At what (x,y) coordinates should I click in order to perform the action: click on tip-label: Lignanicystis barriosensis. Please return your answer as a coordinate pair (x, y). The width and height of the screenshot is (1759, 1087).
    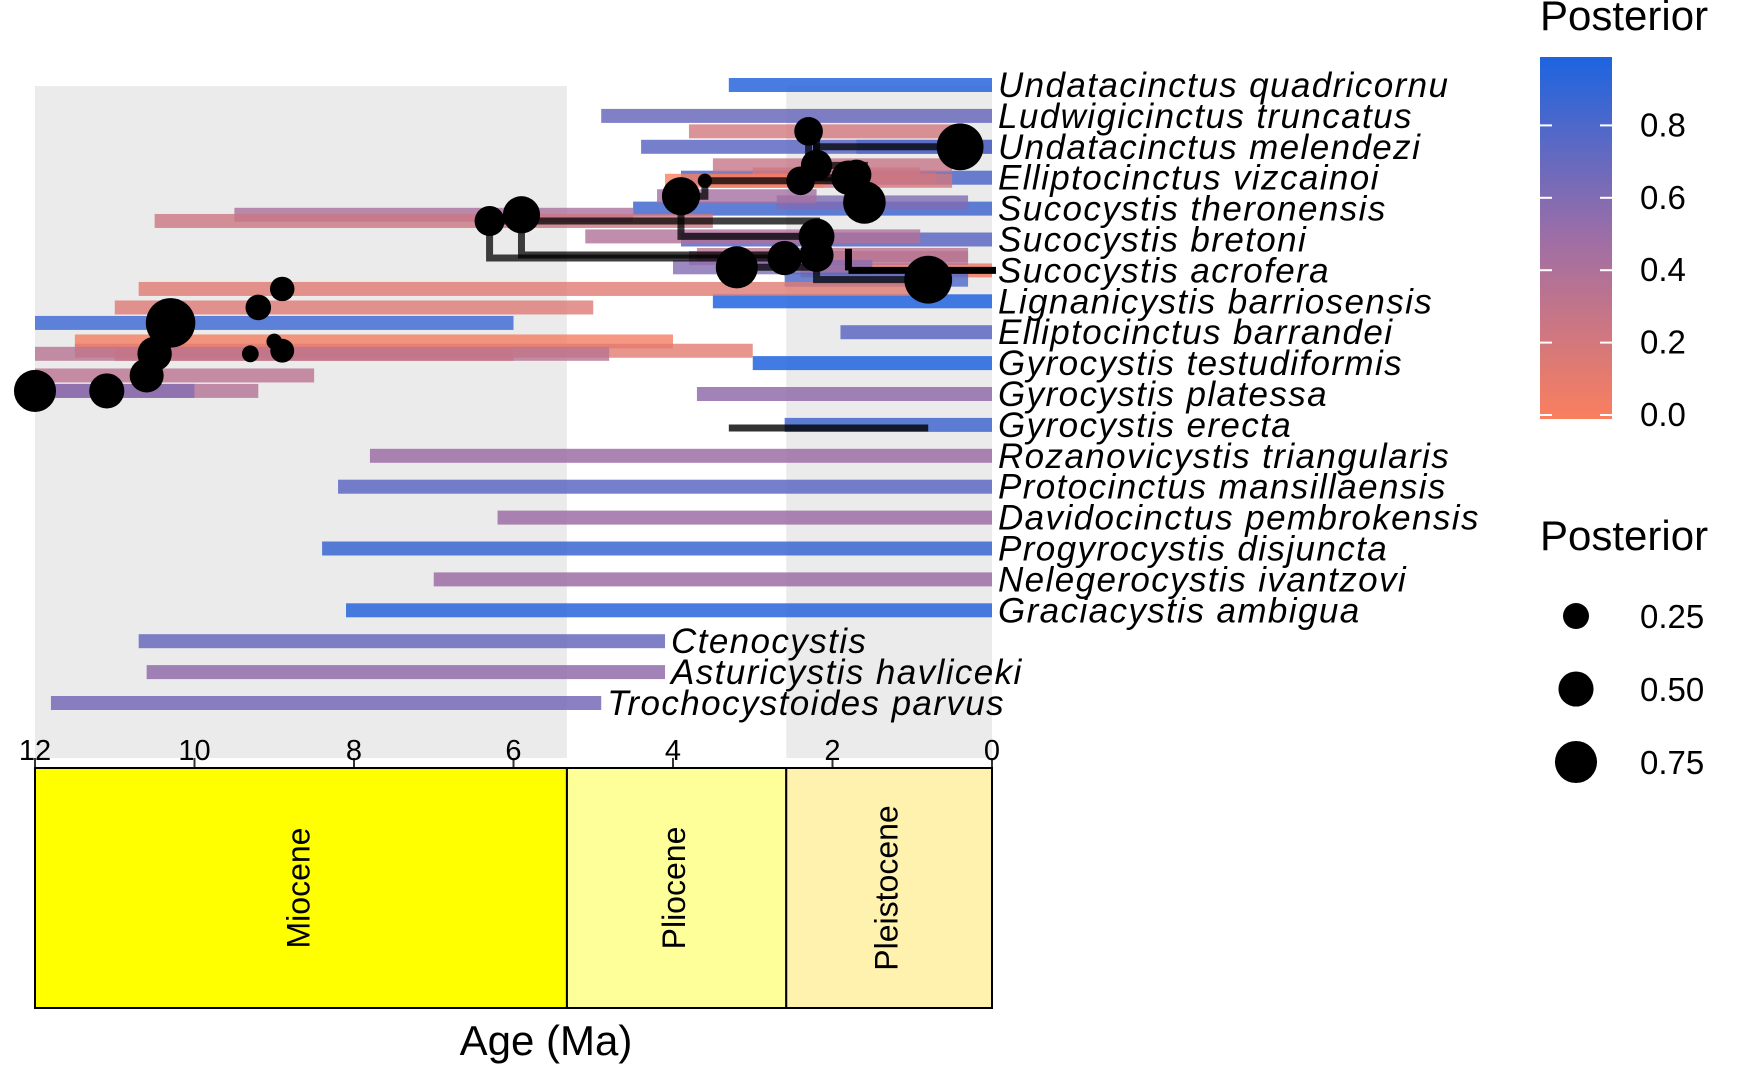
    Looking at the image, I should click on (1215, 301).